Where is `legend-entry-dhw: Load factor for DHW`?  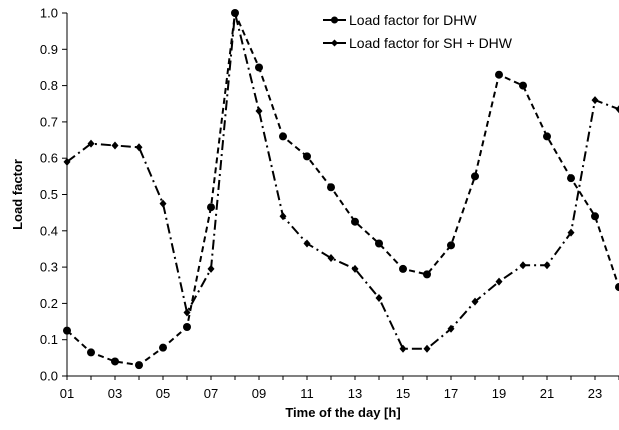 legend-entry-dhw: Load factor for DHW is located at coordinates (400, 20).